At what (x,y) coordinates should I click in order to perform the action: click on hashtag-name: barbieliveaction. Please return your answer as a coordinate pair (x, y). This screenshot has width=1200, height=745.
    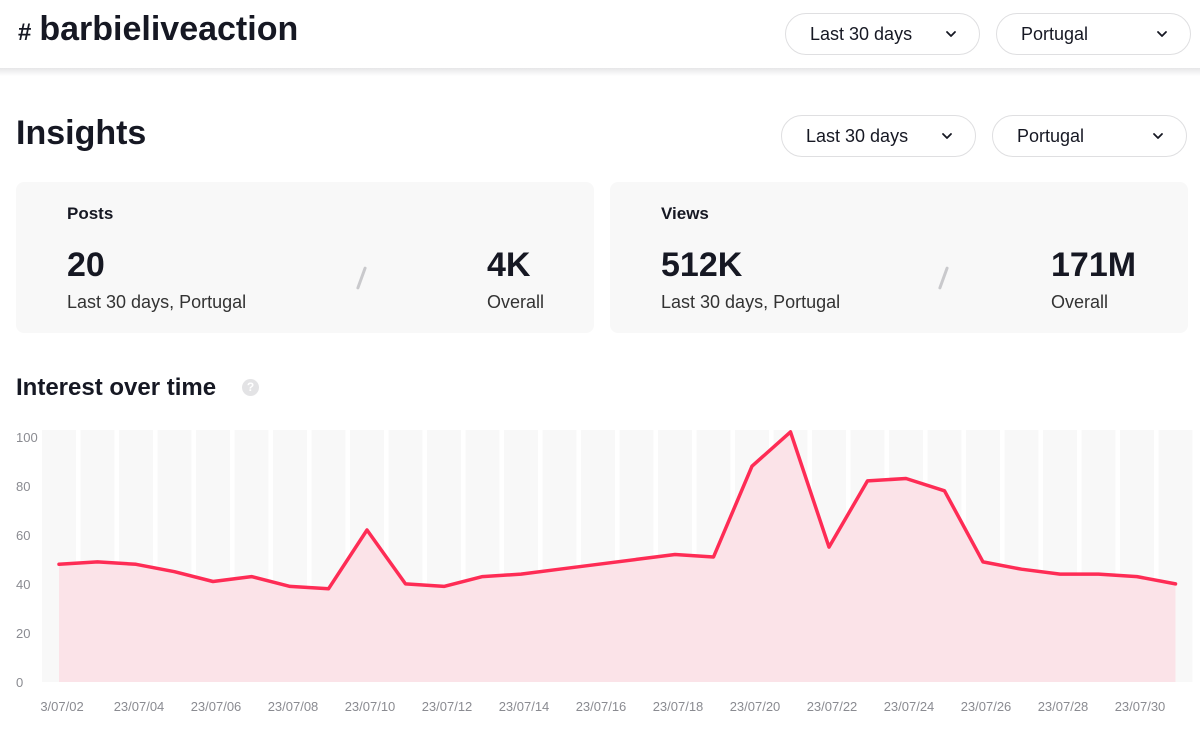
    Looking at the image, I should click on (169, 29).